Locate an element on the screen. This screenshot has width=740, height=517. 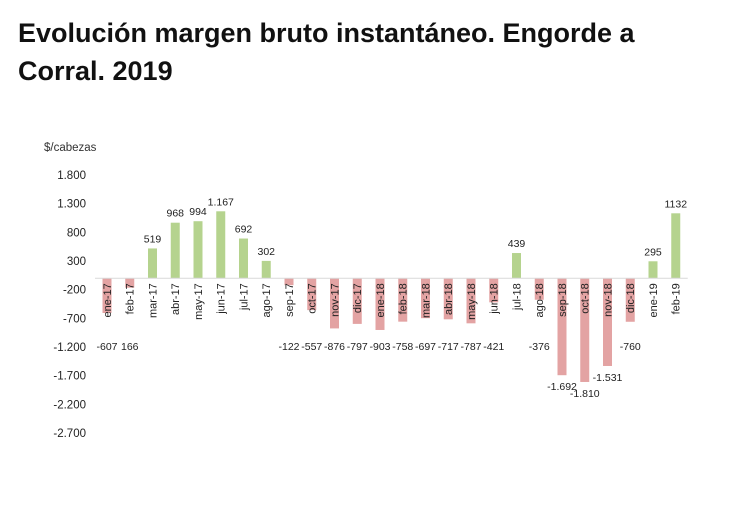
x-tick-label: ene-17 is located at coordinates (108, 300).